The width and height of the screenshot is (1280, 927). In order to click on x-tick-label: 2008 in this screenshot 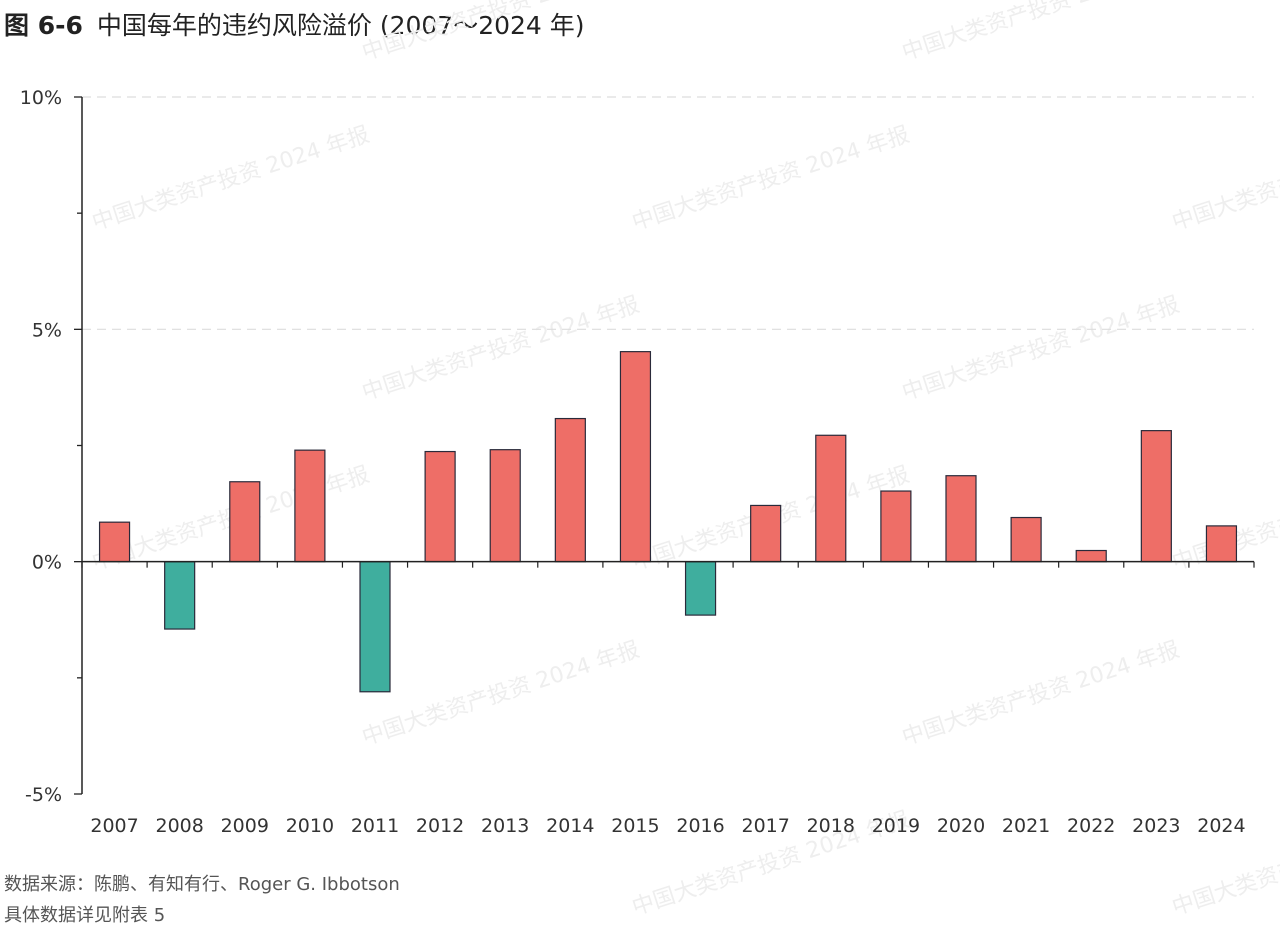, I will do `click(179, 826)`.